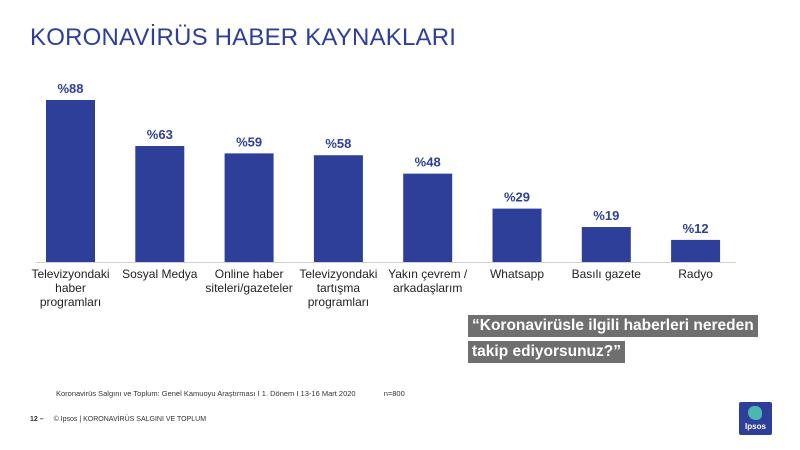  I want to click on category-label-line: arkadaşlarım, so click(427, 288).